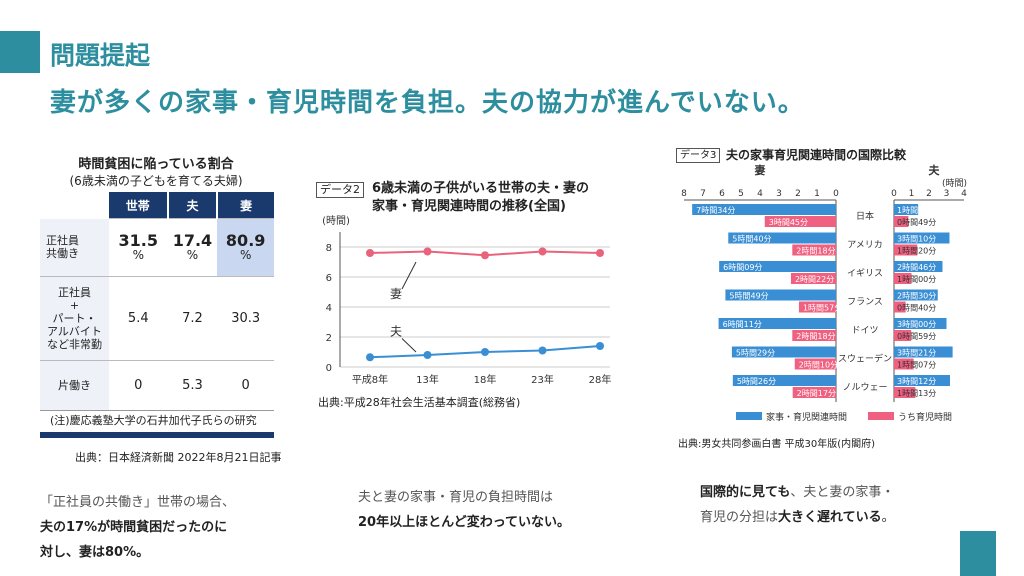  Describe the element at coordinates (916, 381) in the screenshot. I see `bar-label: 3時間12分` at that location.